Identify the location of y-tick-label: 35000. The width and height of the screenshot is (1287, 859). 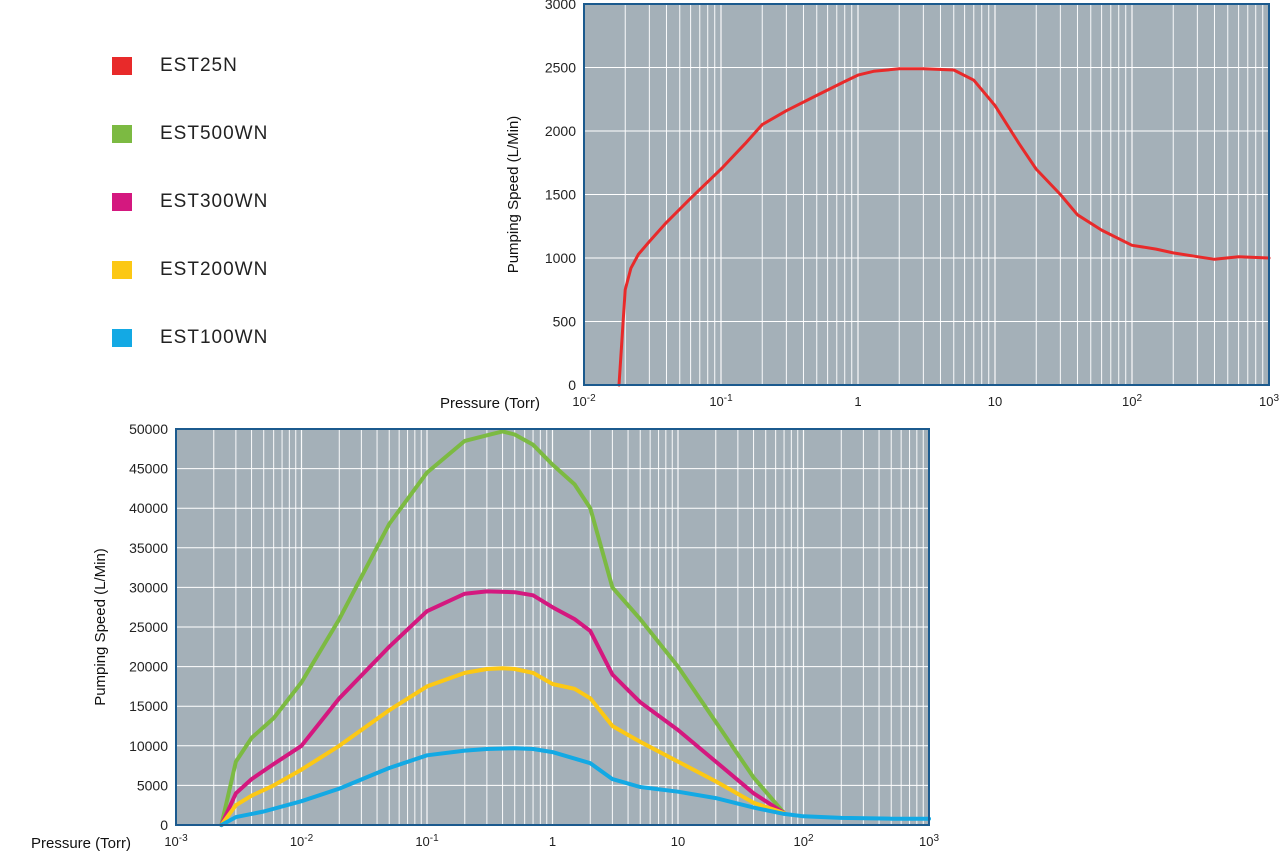
(148, 548).